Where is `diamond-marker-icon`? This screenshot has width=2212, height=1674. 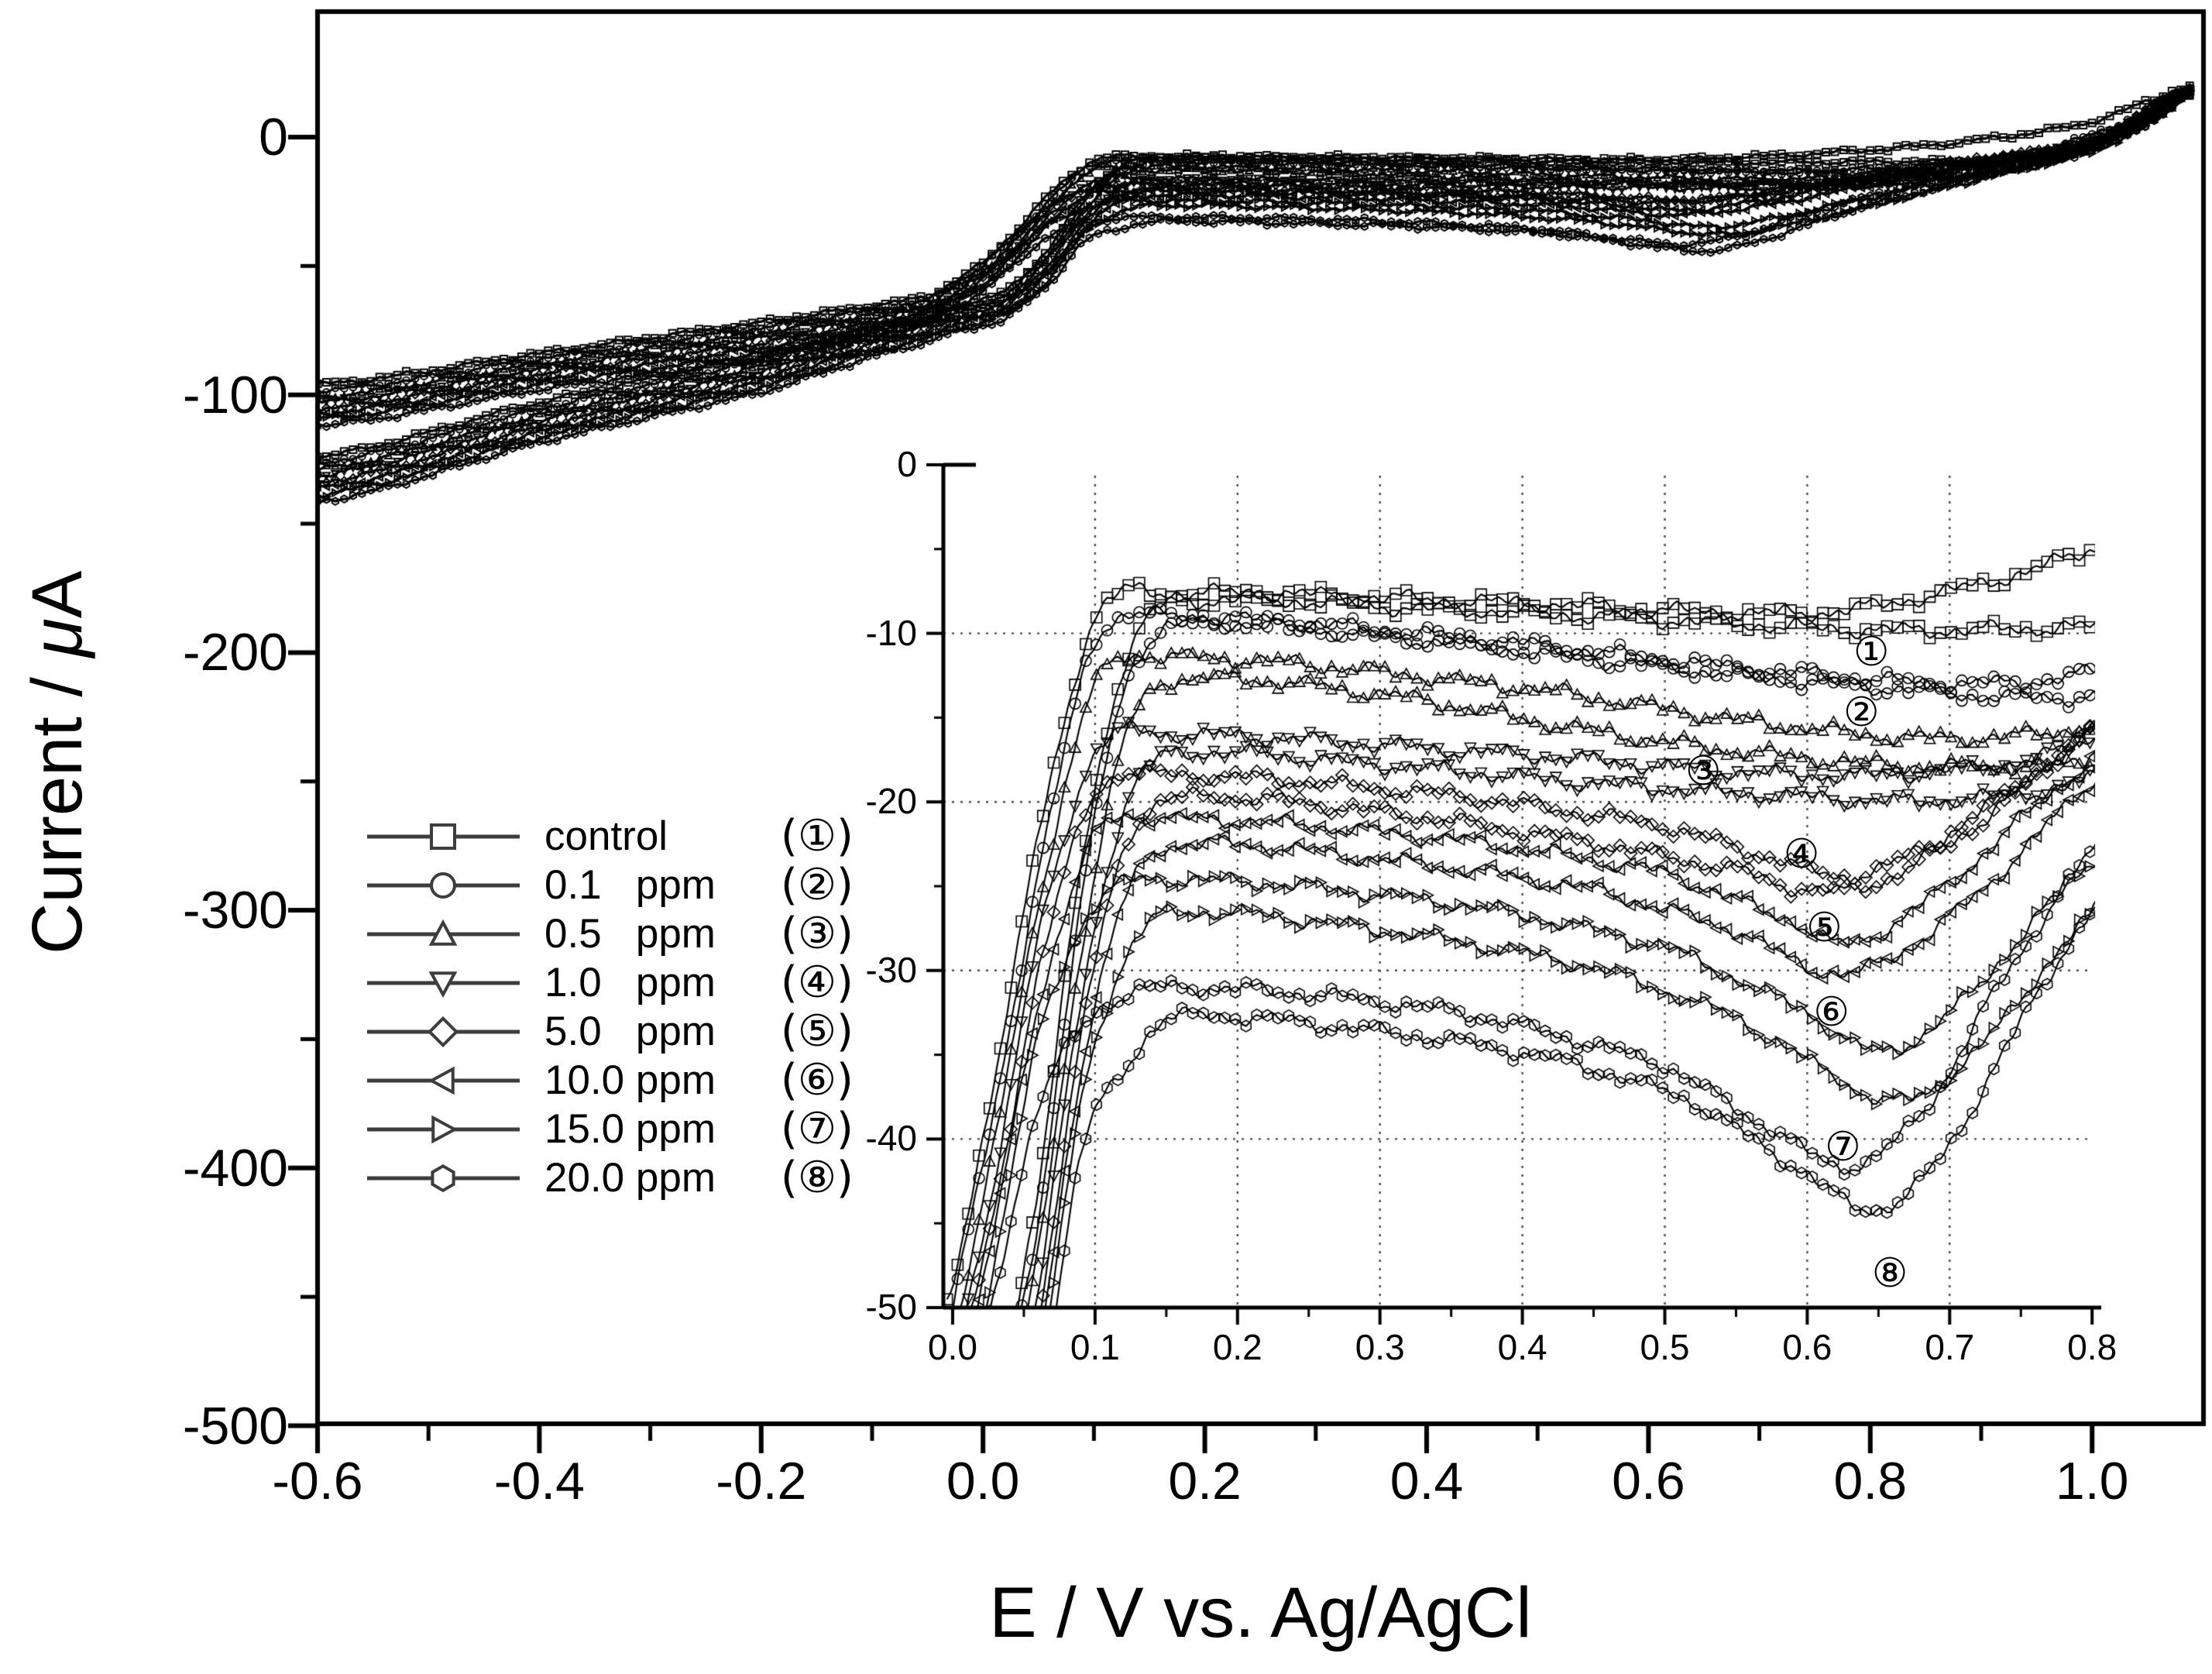 diamond-marker-icon is located at coordinates (443, 1031).